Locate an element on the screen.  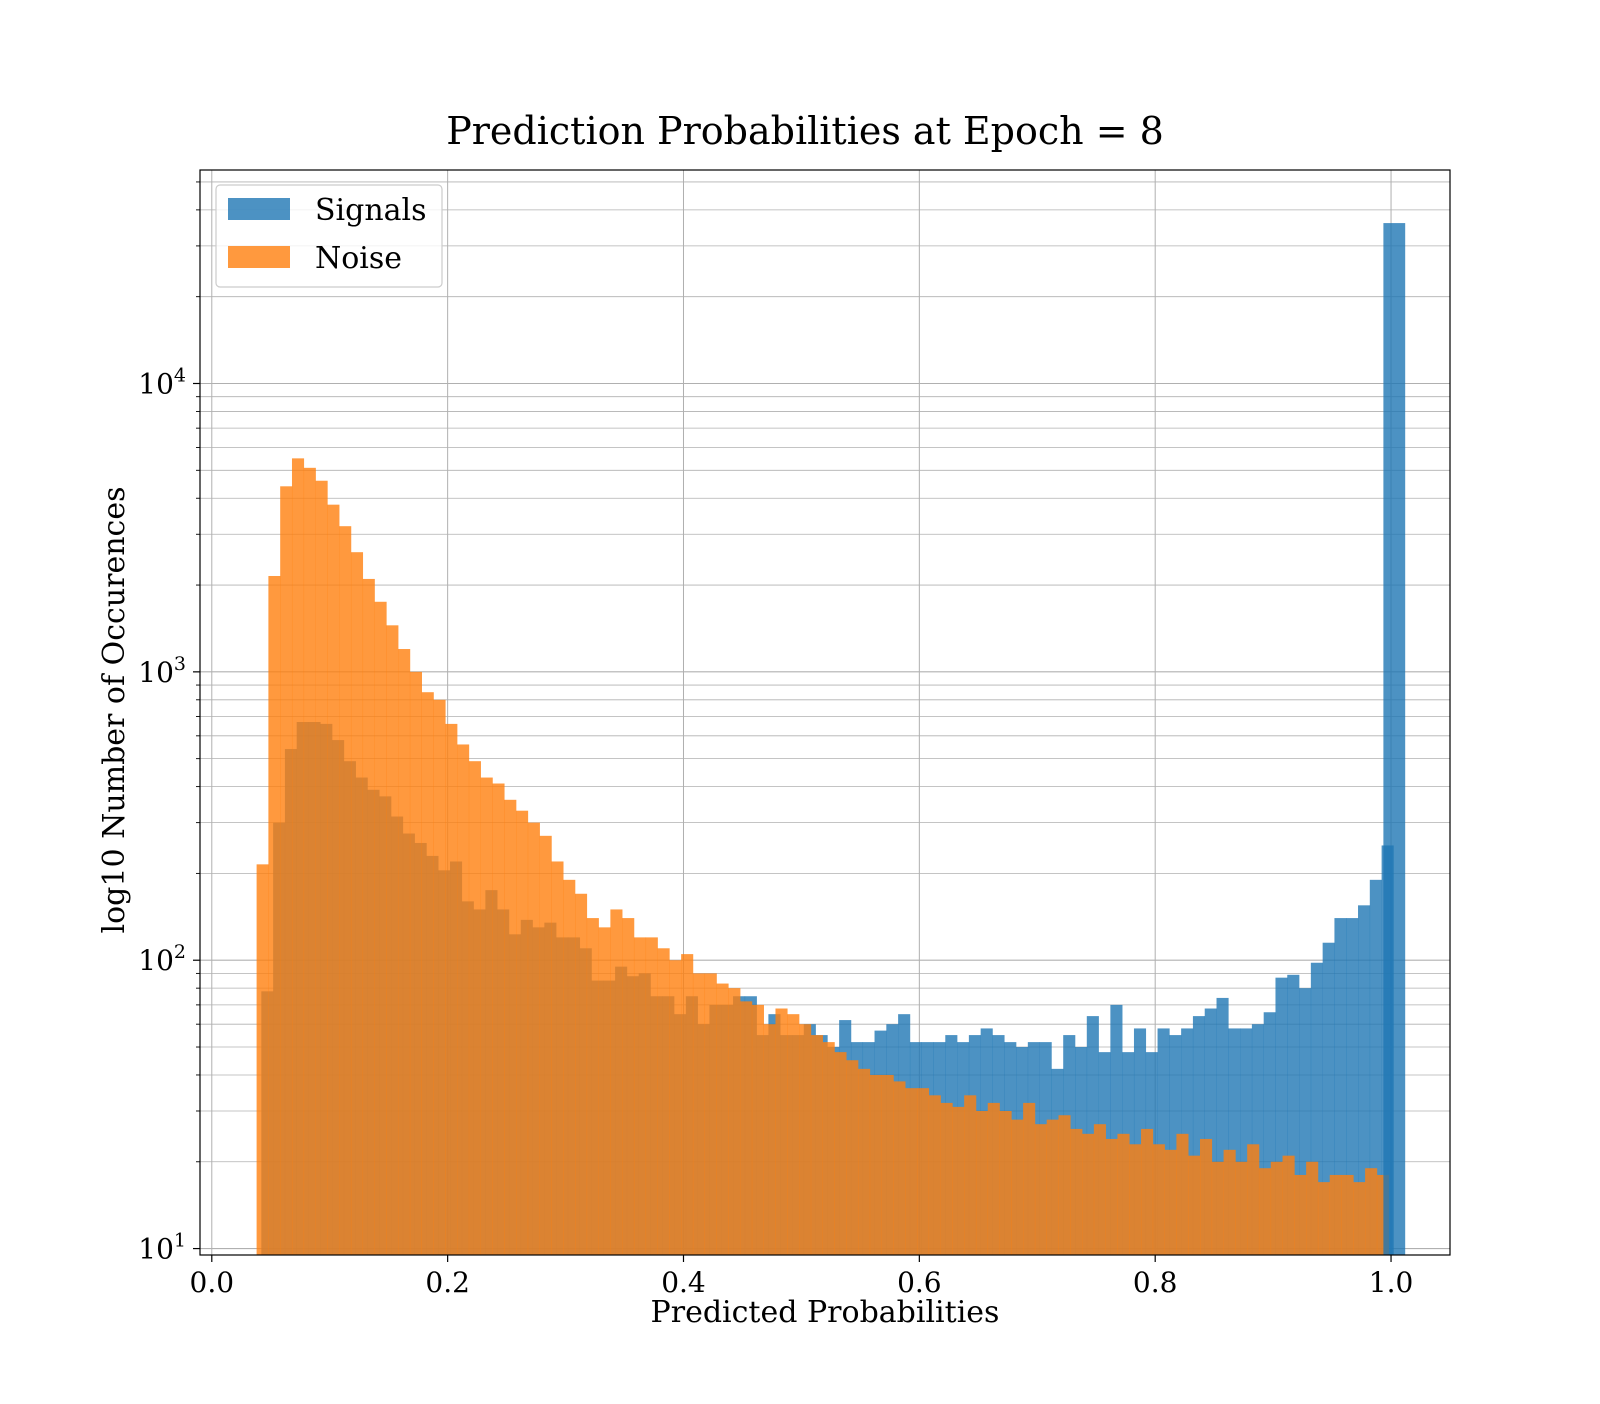
y-axis-label: log10 Number of Occurences is located at coordinates (114, 709).